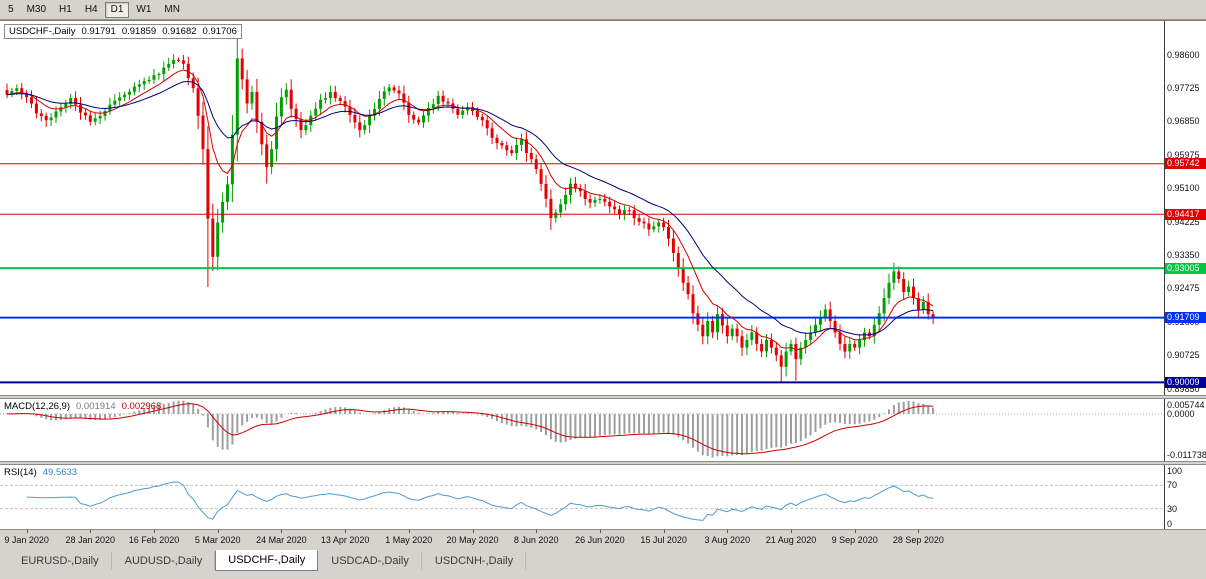  I want to click on date-axis-label: 9 Jan 2020, so click(26, 540).